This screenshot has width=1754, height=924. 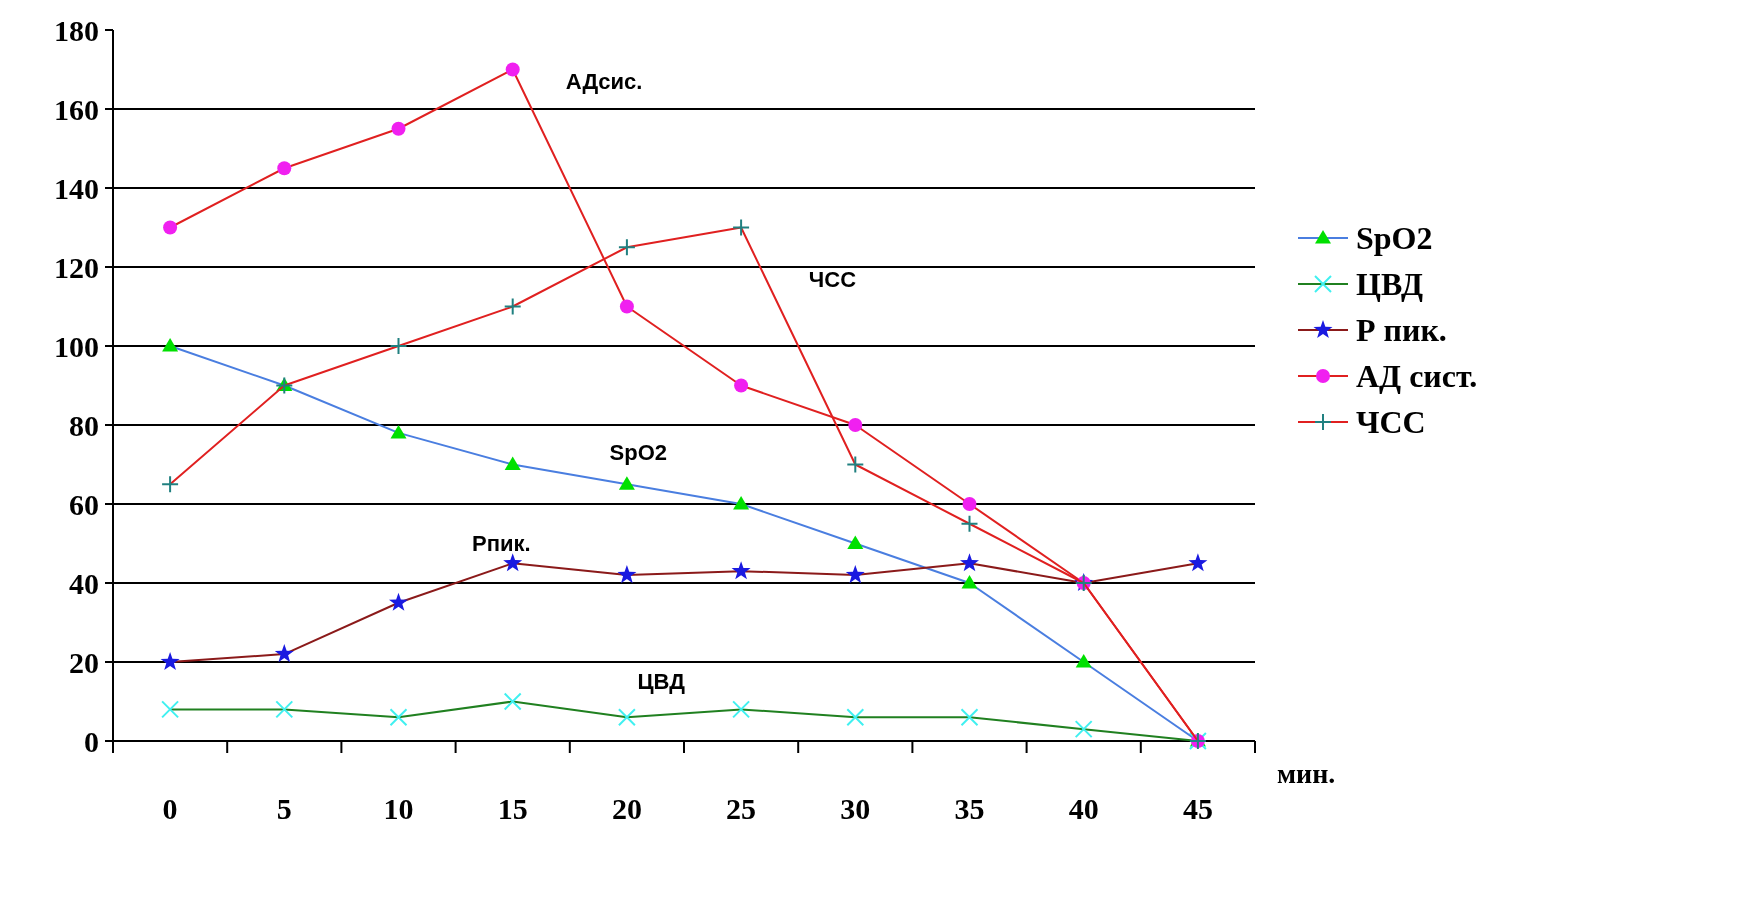 What do you see at coordinates (284, 808) in the screenshot?
I see `x-tick-label: 5` at bounding box center [284, 808].